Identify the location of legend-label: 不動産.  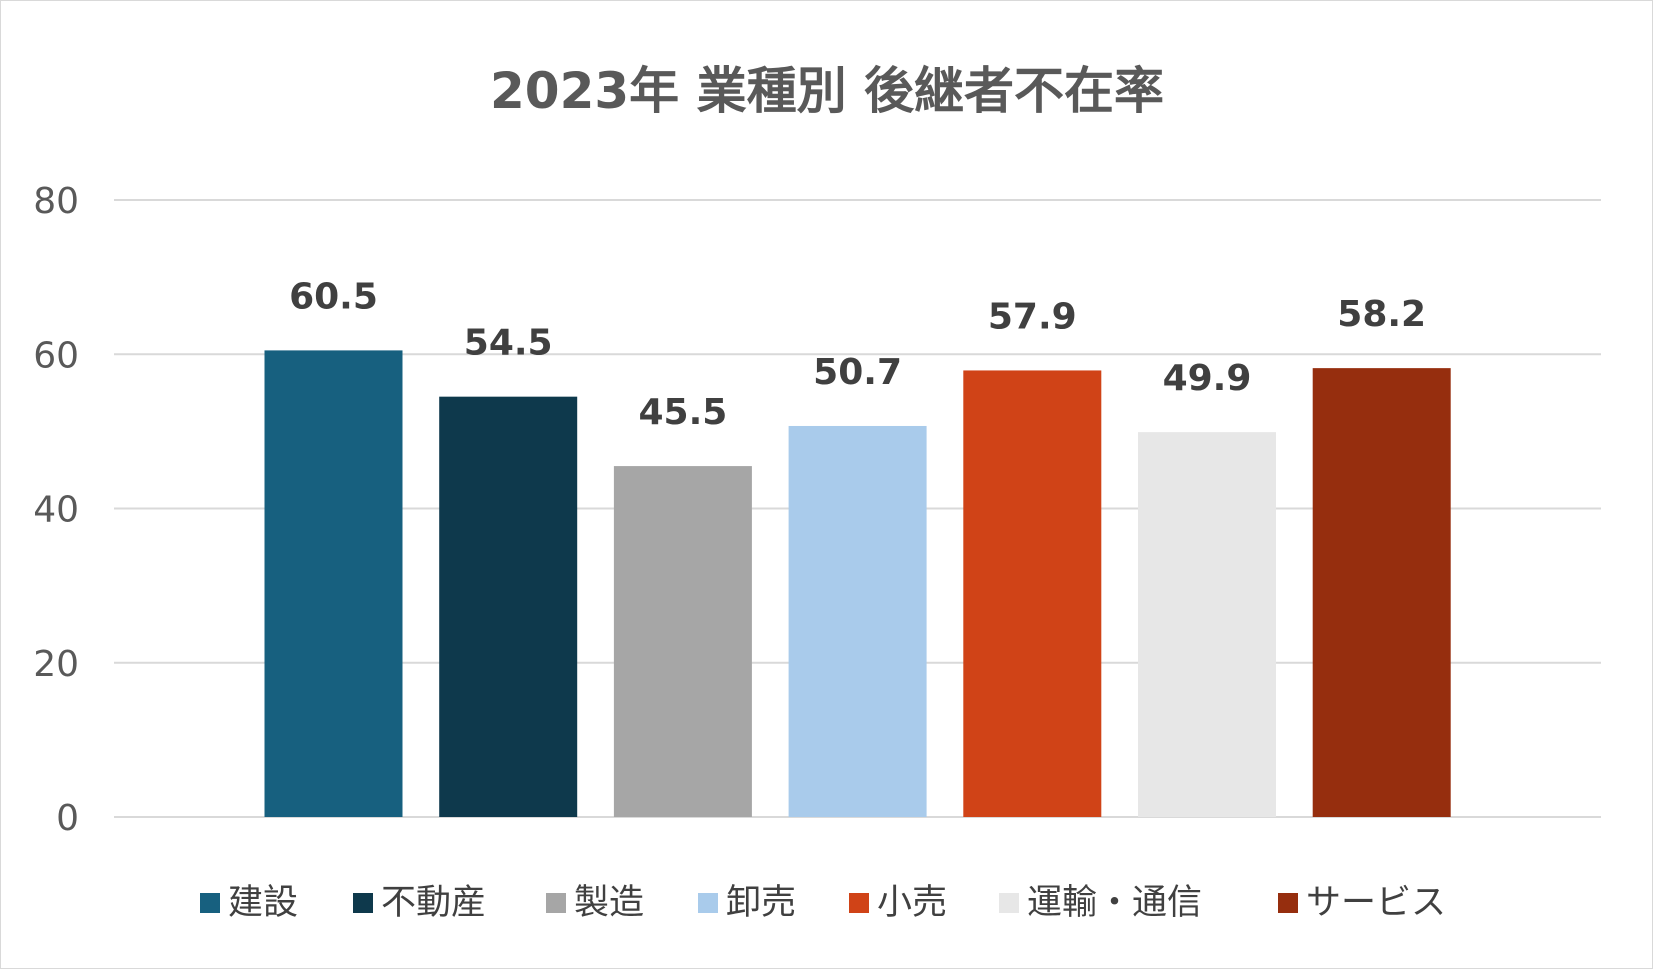
(433, 903).